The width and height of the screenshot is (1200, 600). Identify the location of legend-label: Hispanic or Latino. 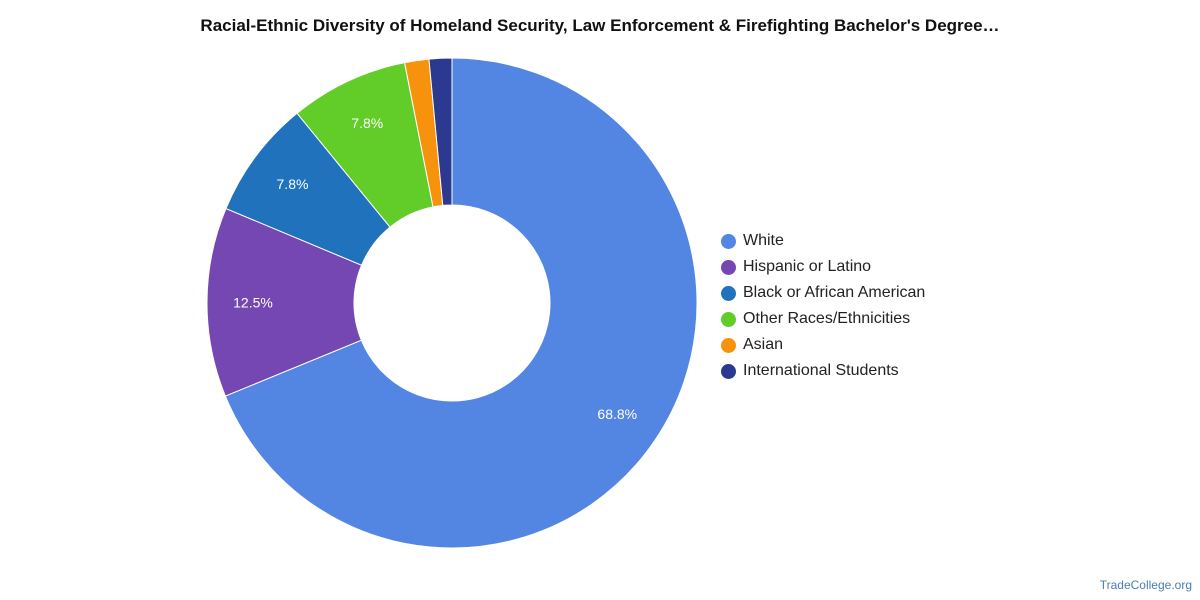
(807, 266).